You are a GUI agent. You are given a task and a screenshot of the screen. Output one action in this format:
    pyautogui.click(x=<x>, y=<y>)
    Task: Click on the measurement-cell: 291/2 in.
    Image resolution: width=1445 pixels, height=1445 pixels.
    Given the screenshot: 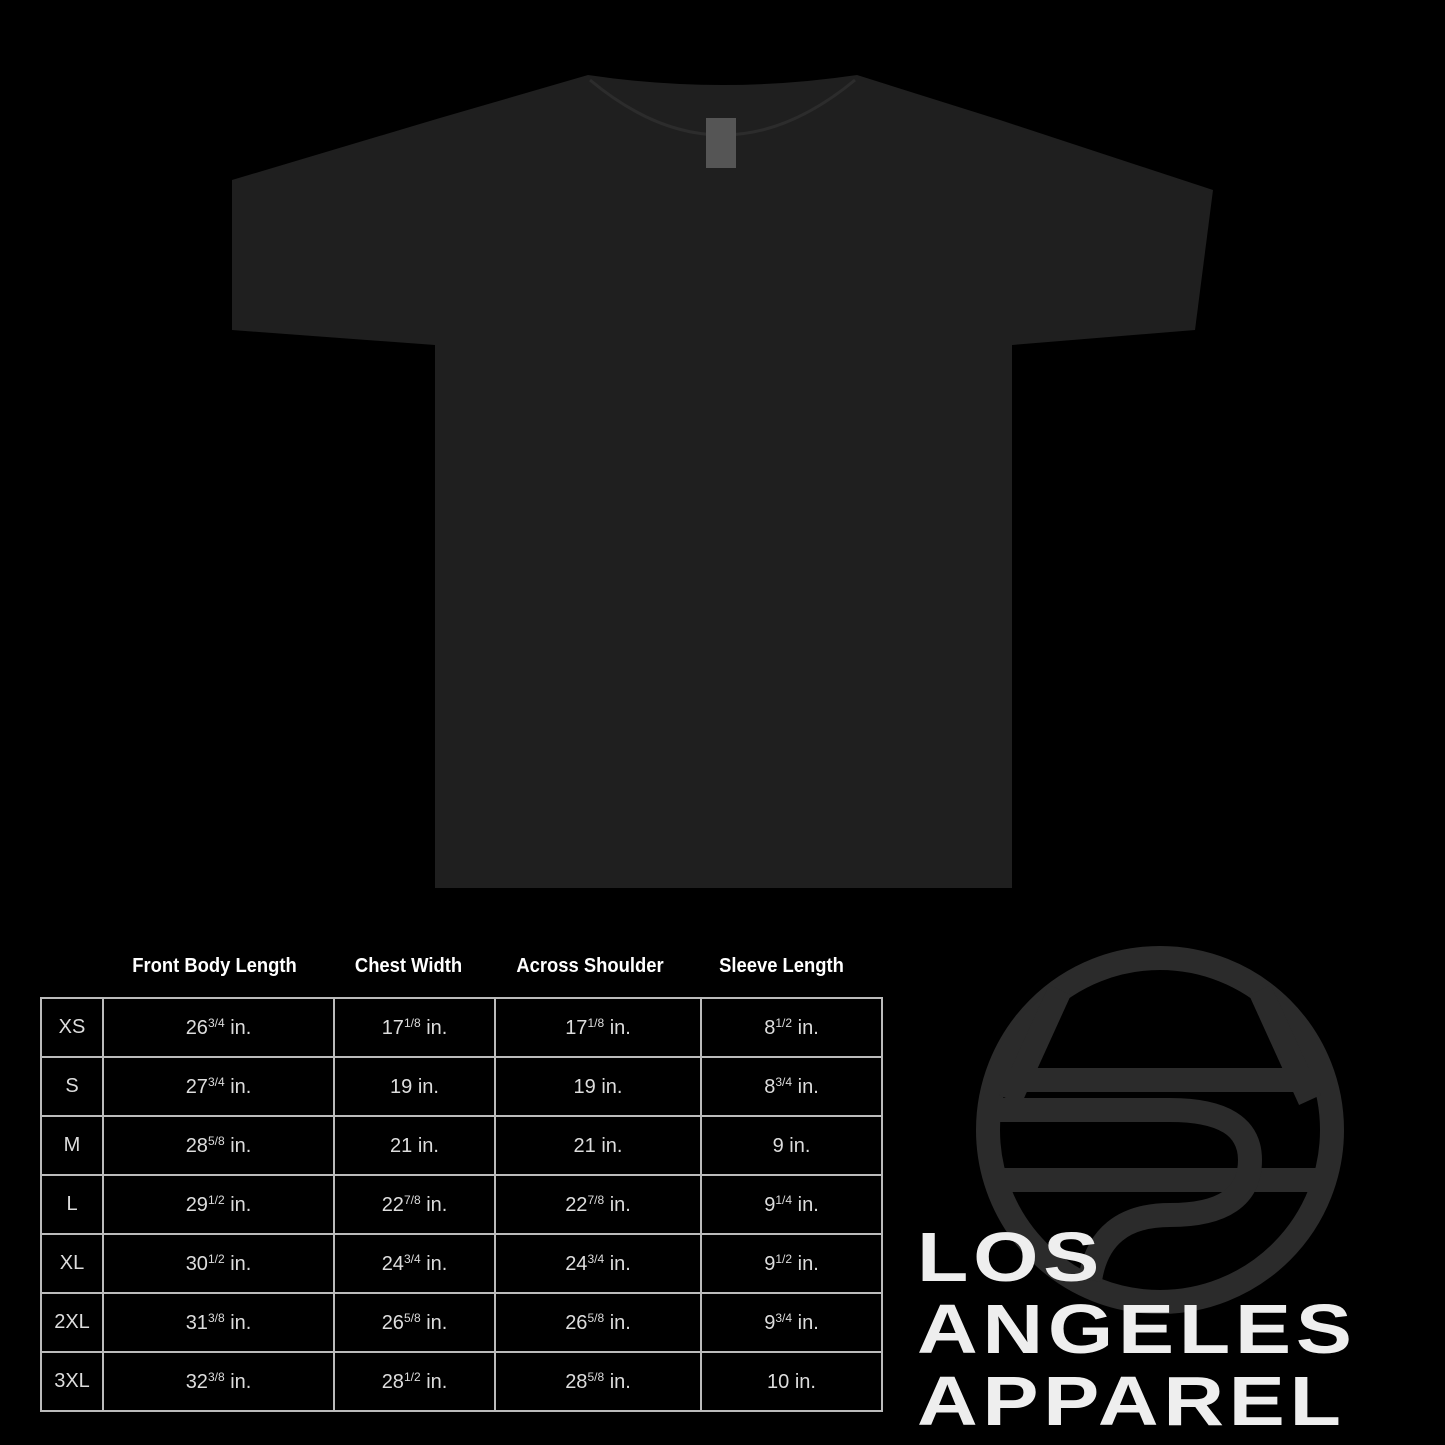 What is the action you would take?
    pyautogui.click(x=218, y=1204)
    